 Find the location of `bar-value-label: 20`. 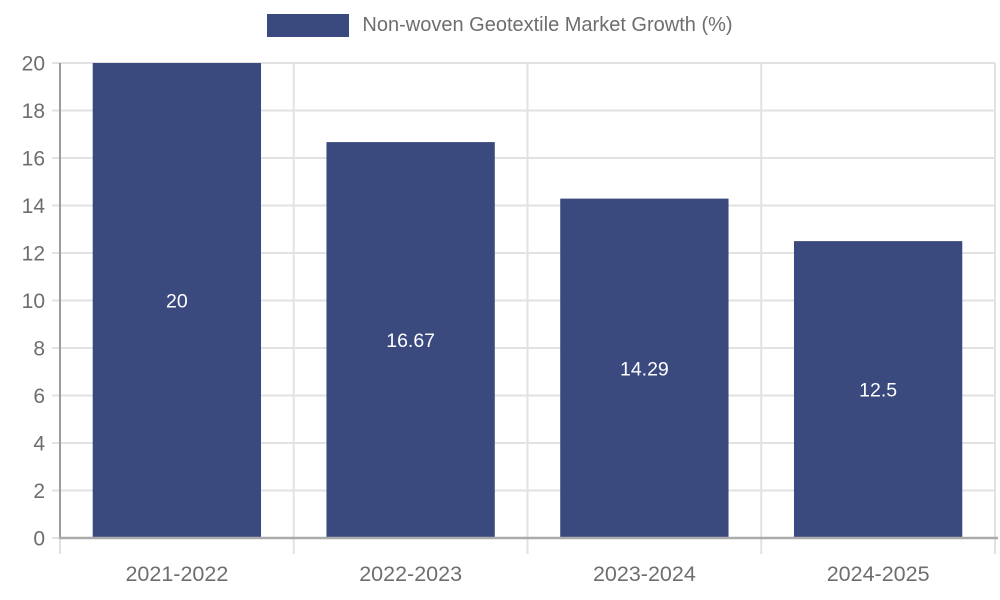

bar-value-label: 20 is located at coordinates (177, 302).